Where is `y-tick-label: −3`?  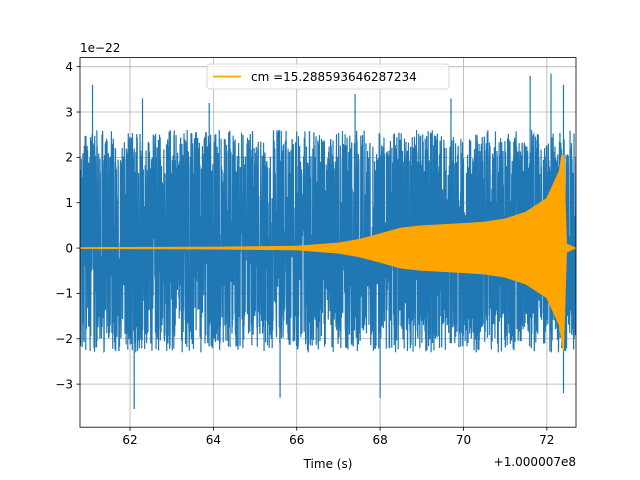 y-tick-label: −3 is located at coordinates (64, 384).